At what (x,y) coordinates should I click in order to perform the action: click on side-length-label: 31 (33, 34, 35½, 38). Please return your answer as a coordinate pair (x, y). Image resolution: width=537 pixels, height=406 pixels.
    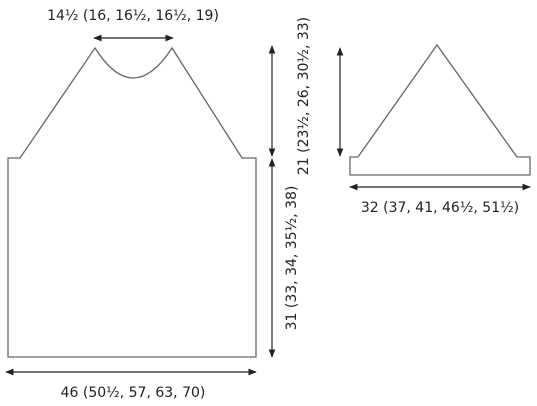
    Looking at the image, I should click on (292, 258).